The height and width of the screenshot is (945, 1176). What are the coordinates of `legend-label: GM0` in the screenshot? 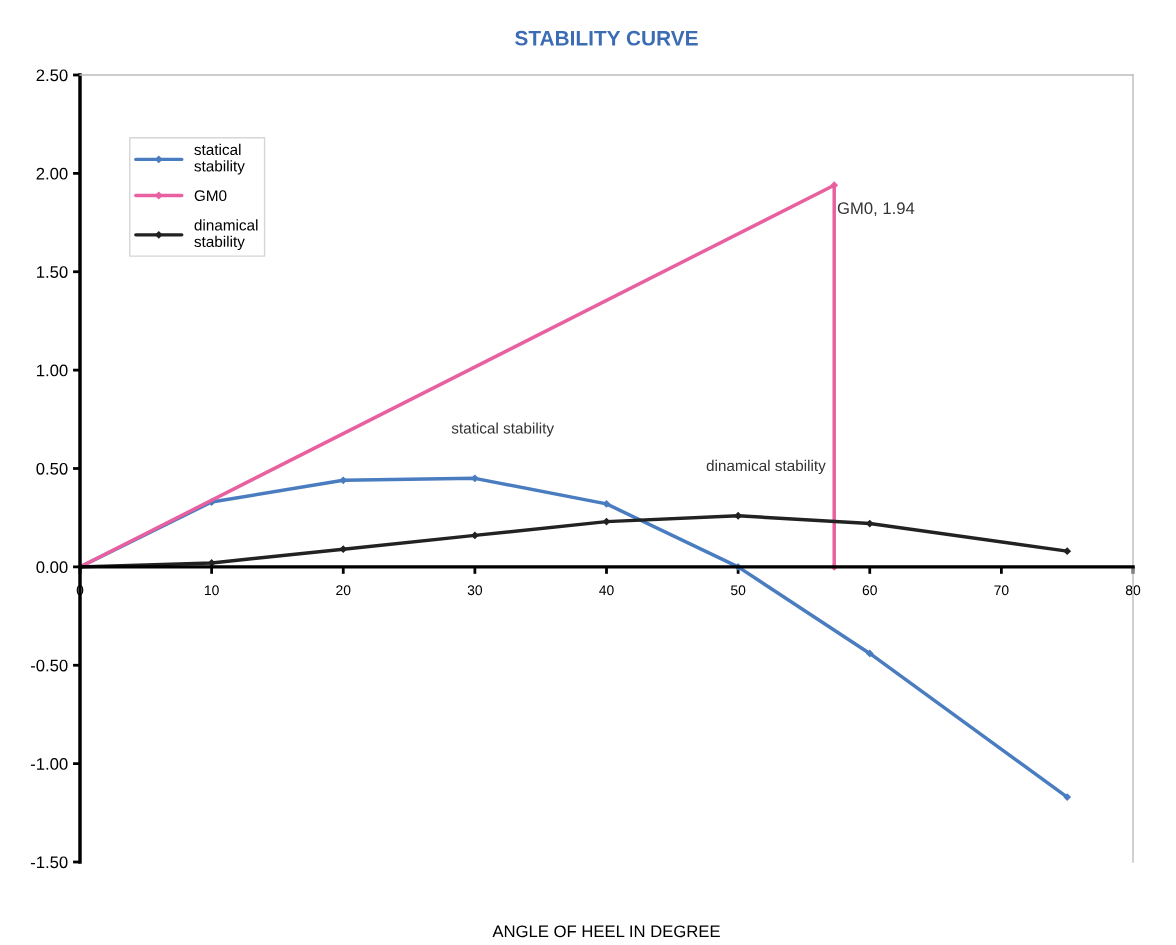 It's located at (210, 196).